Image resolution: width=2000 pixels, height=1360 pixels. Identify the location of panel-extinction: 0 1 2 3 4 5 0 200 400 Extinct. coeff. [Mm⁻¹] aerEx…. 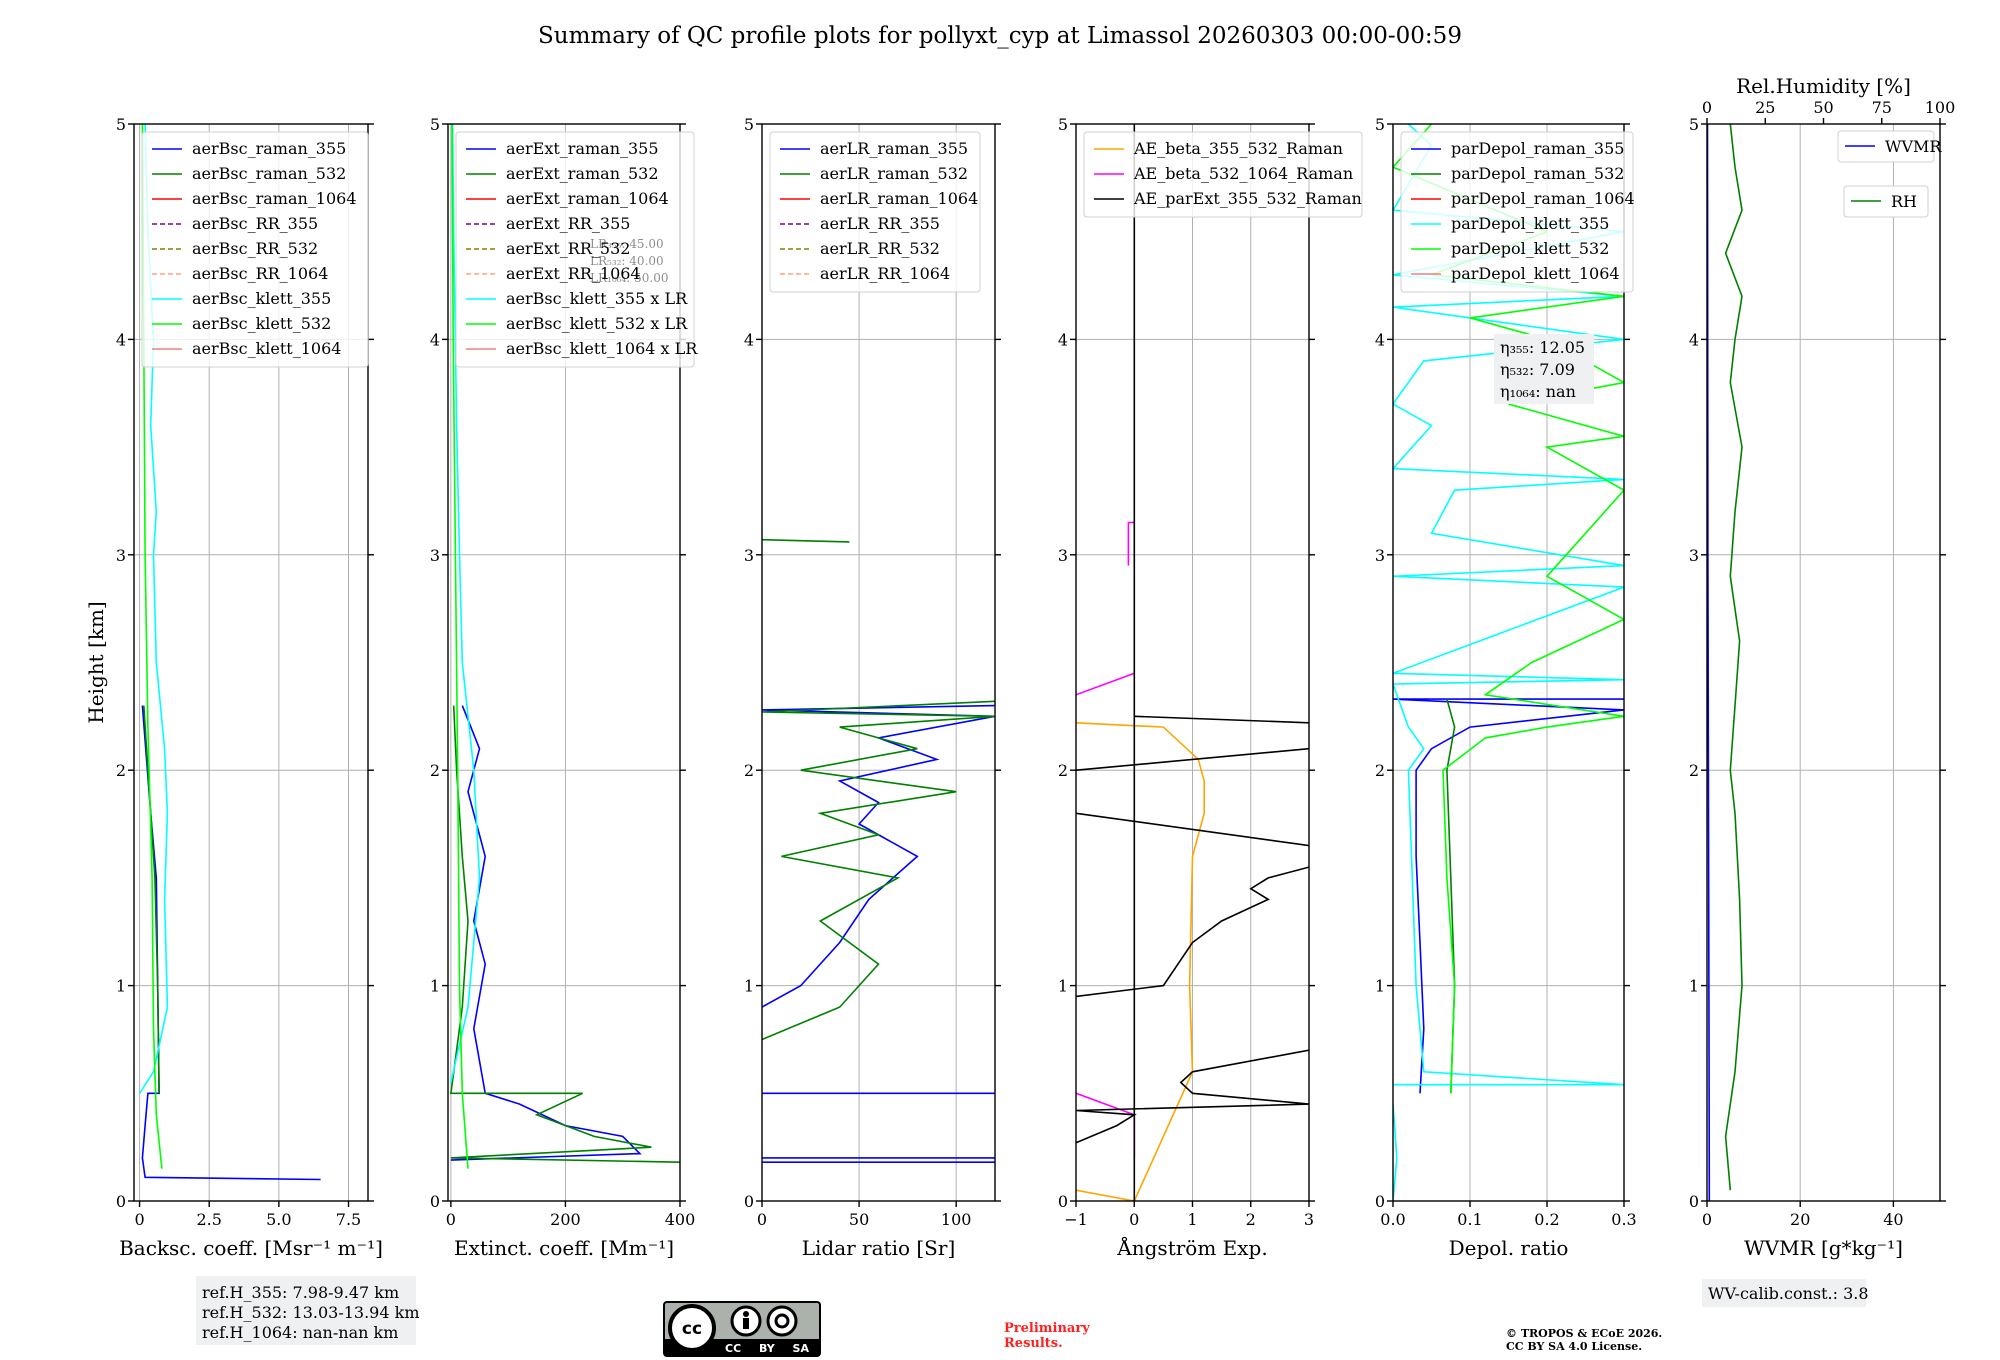
(564, 687).